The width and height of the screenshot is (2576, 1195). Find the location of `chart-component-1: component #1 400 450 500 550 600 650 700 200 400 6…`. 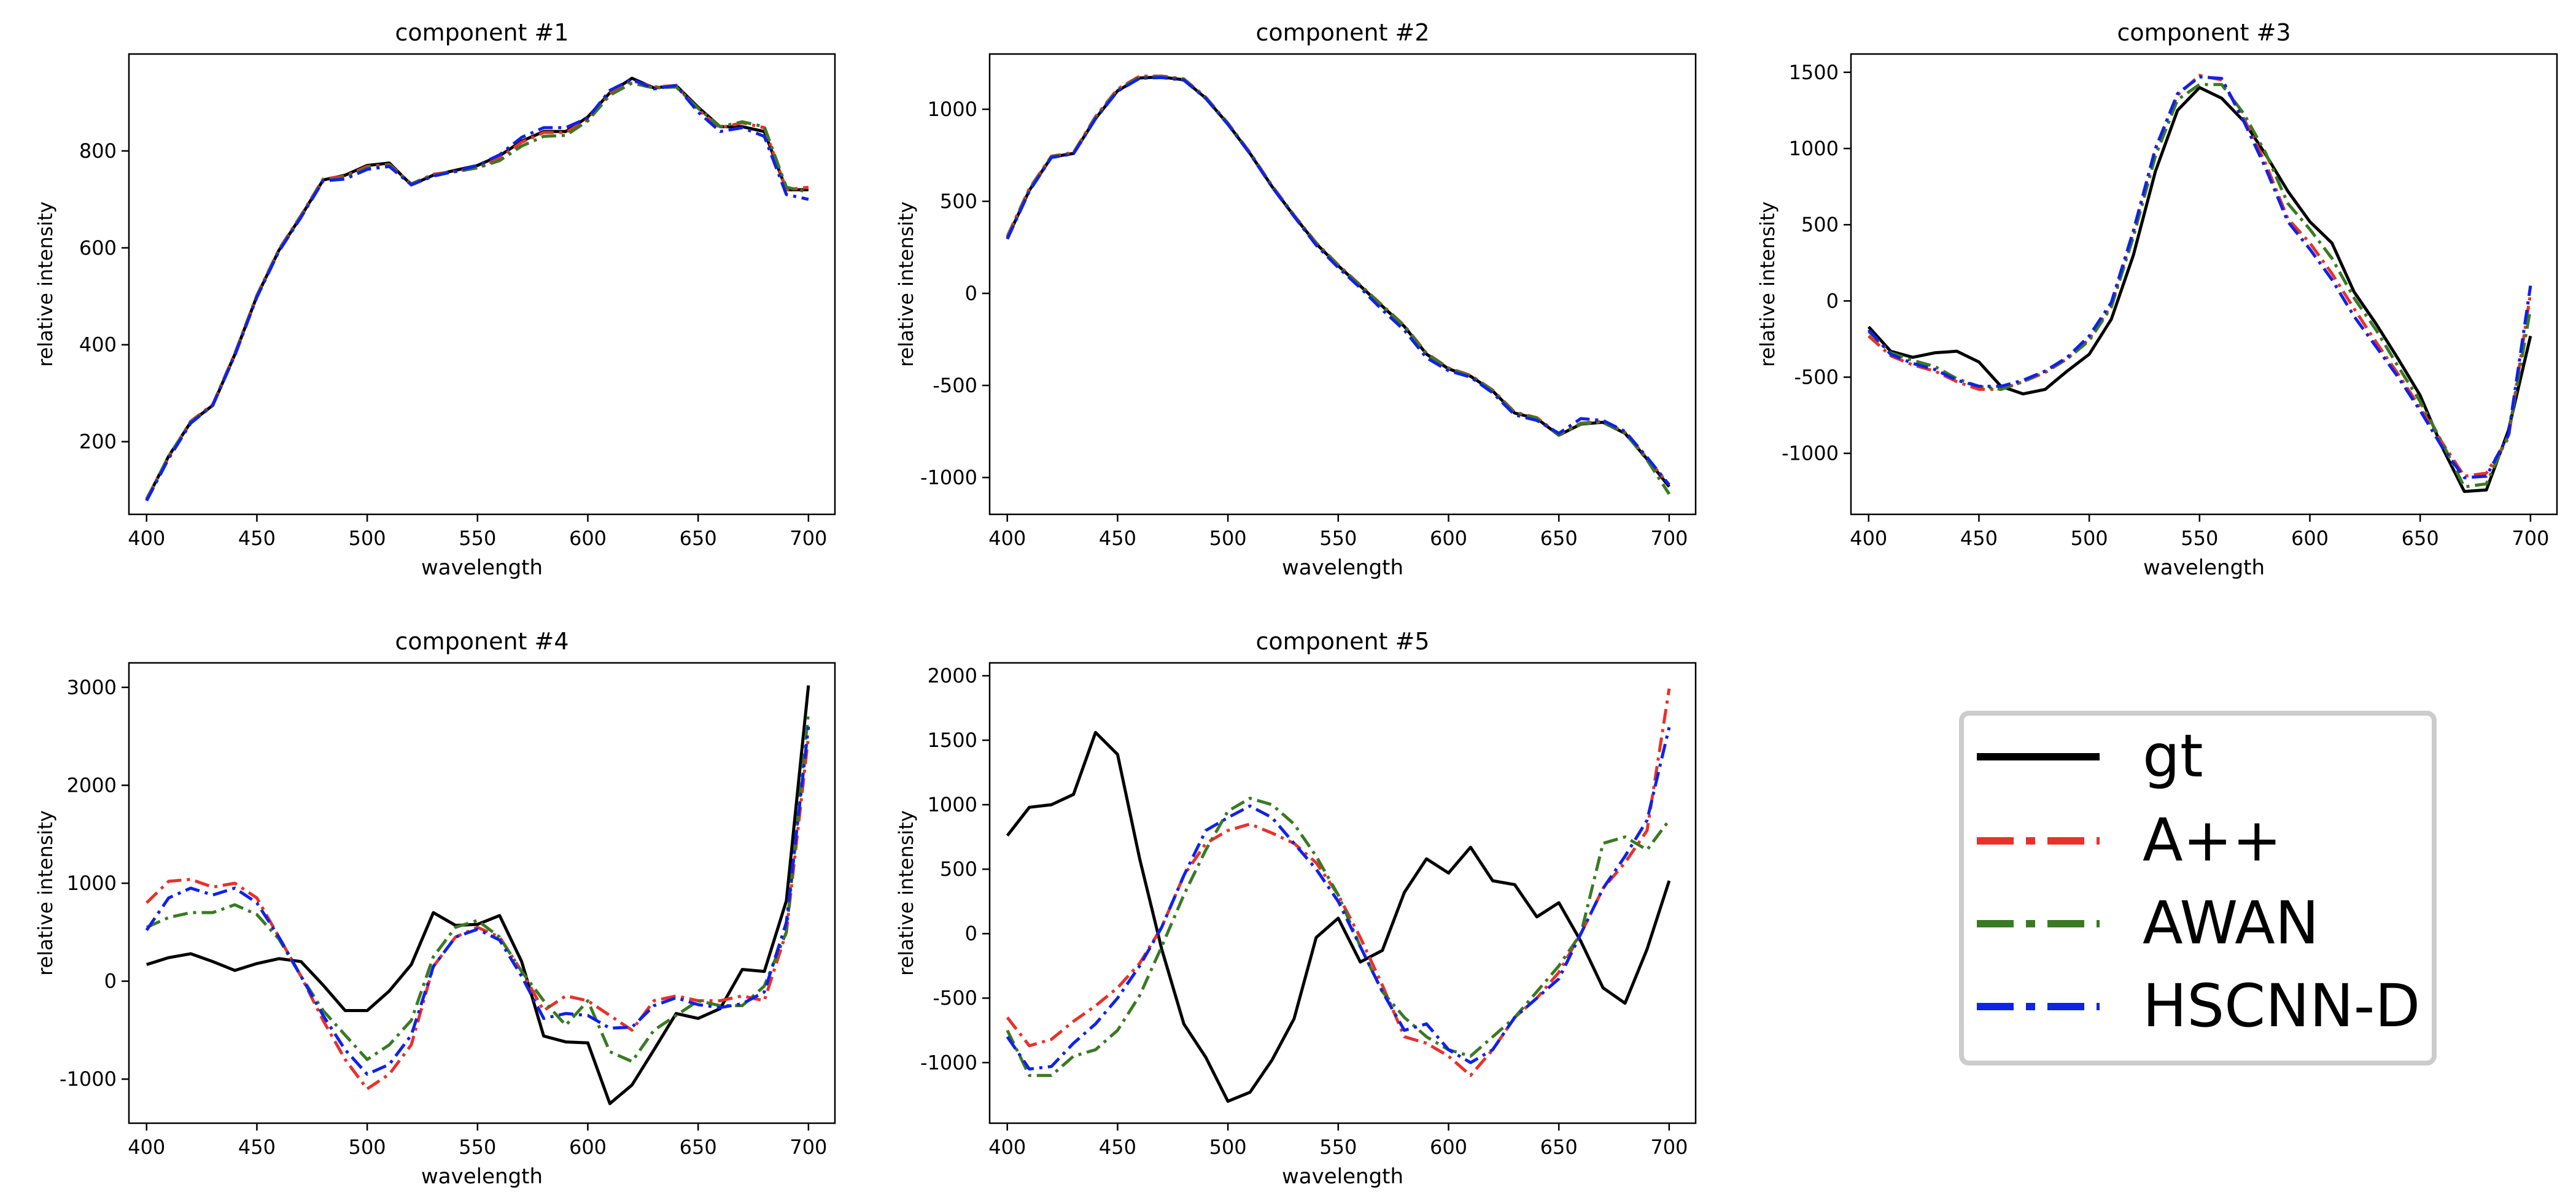

chart-component-1: component #1 400 450 500 550 600 650 700 200 400 6… is located at coordinates (435, 299).